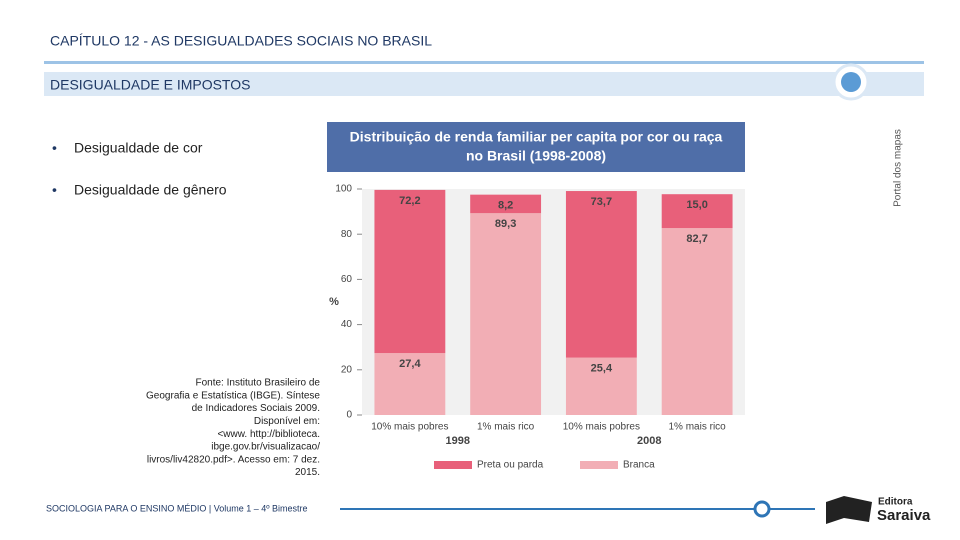  I want to click on value-label: 89,3, so click(505, 224).